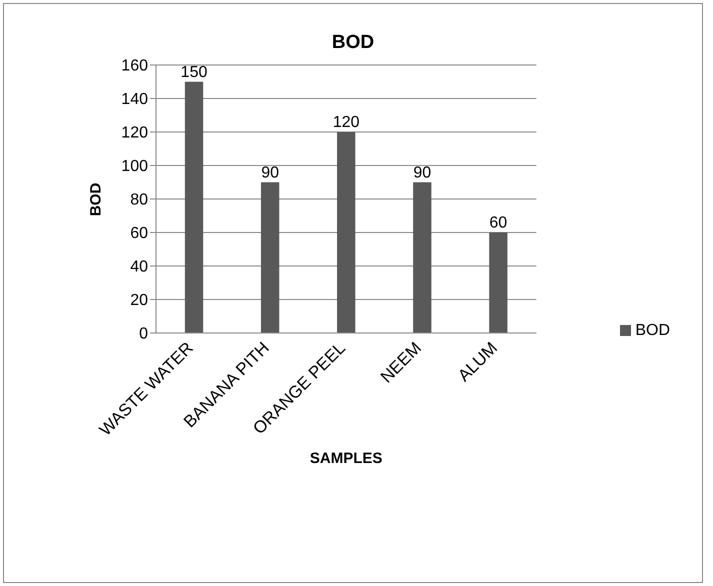 This screenshot has width=713, height=586. What do you see at coordinates (652, 330) in the screenshot?
I see `legend-label: BOD` at bounding box center [652, 330].